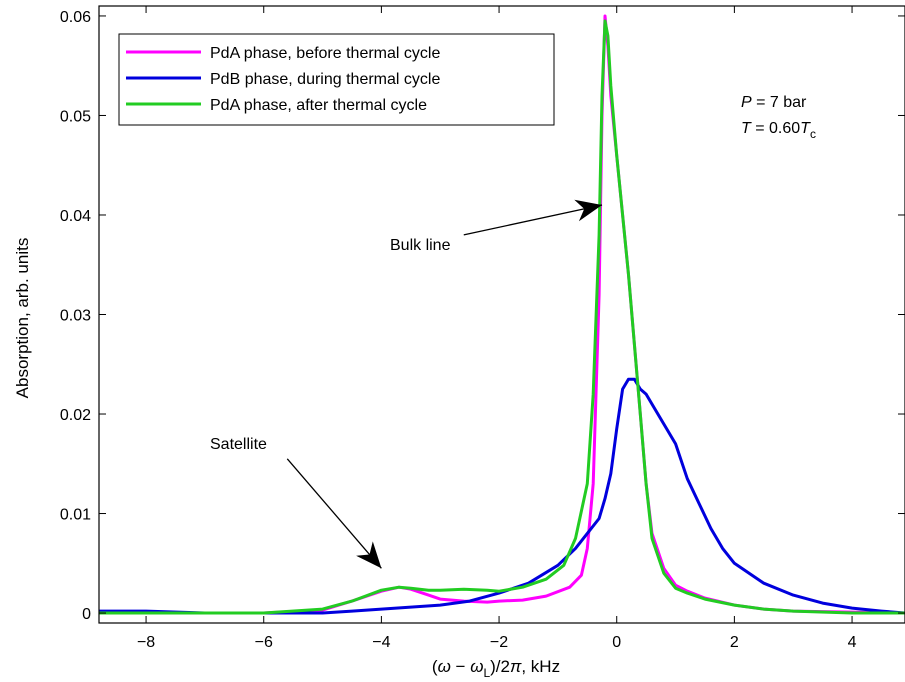 Image resolution: width=905 pixels, height=682 pixels. I want to click on legend-label-2: PdA phase, after thermal cycle, so click(318, 105).